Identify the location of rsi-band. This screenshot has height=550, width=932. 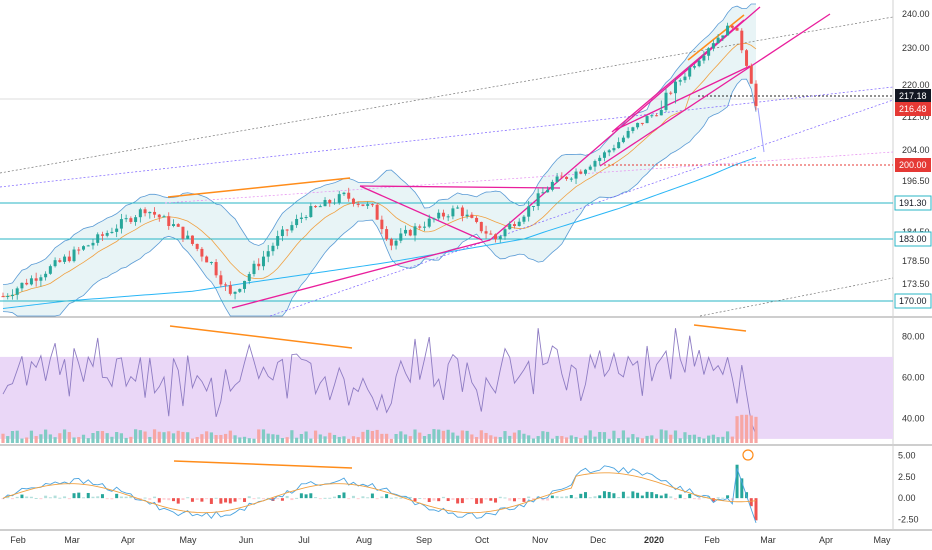
(446, 397).